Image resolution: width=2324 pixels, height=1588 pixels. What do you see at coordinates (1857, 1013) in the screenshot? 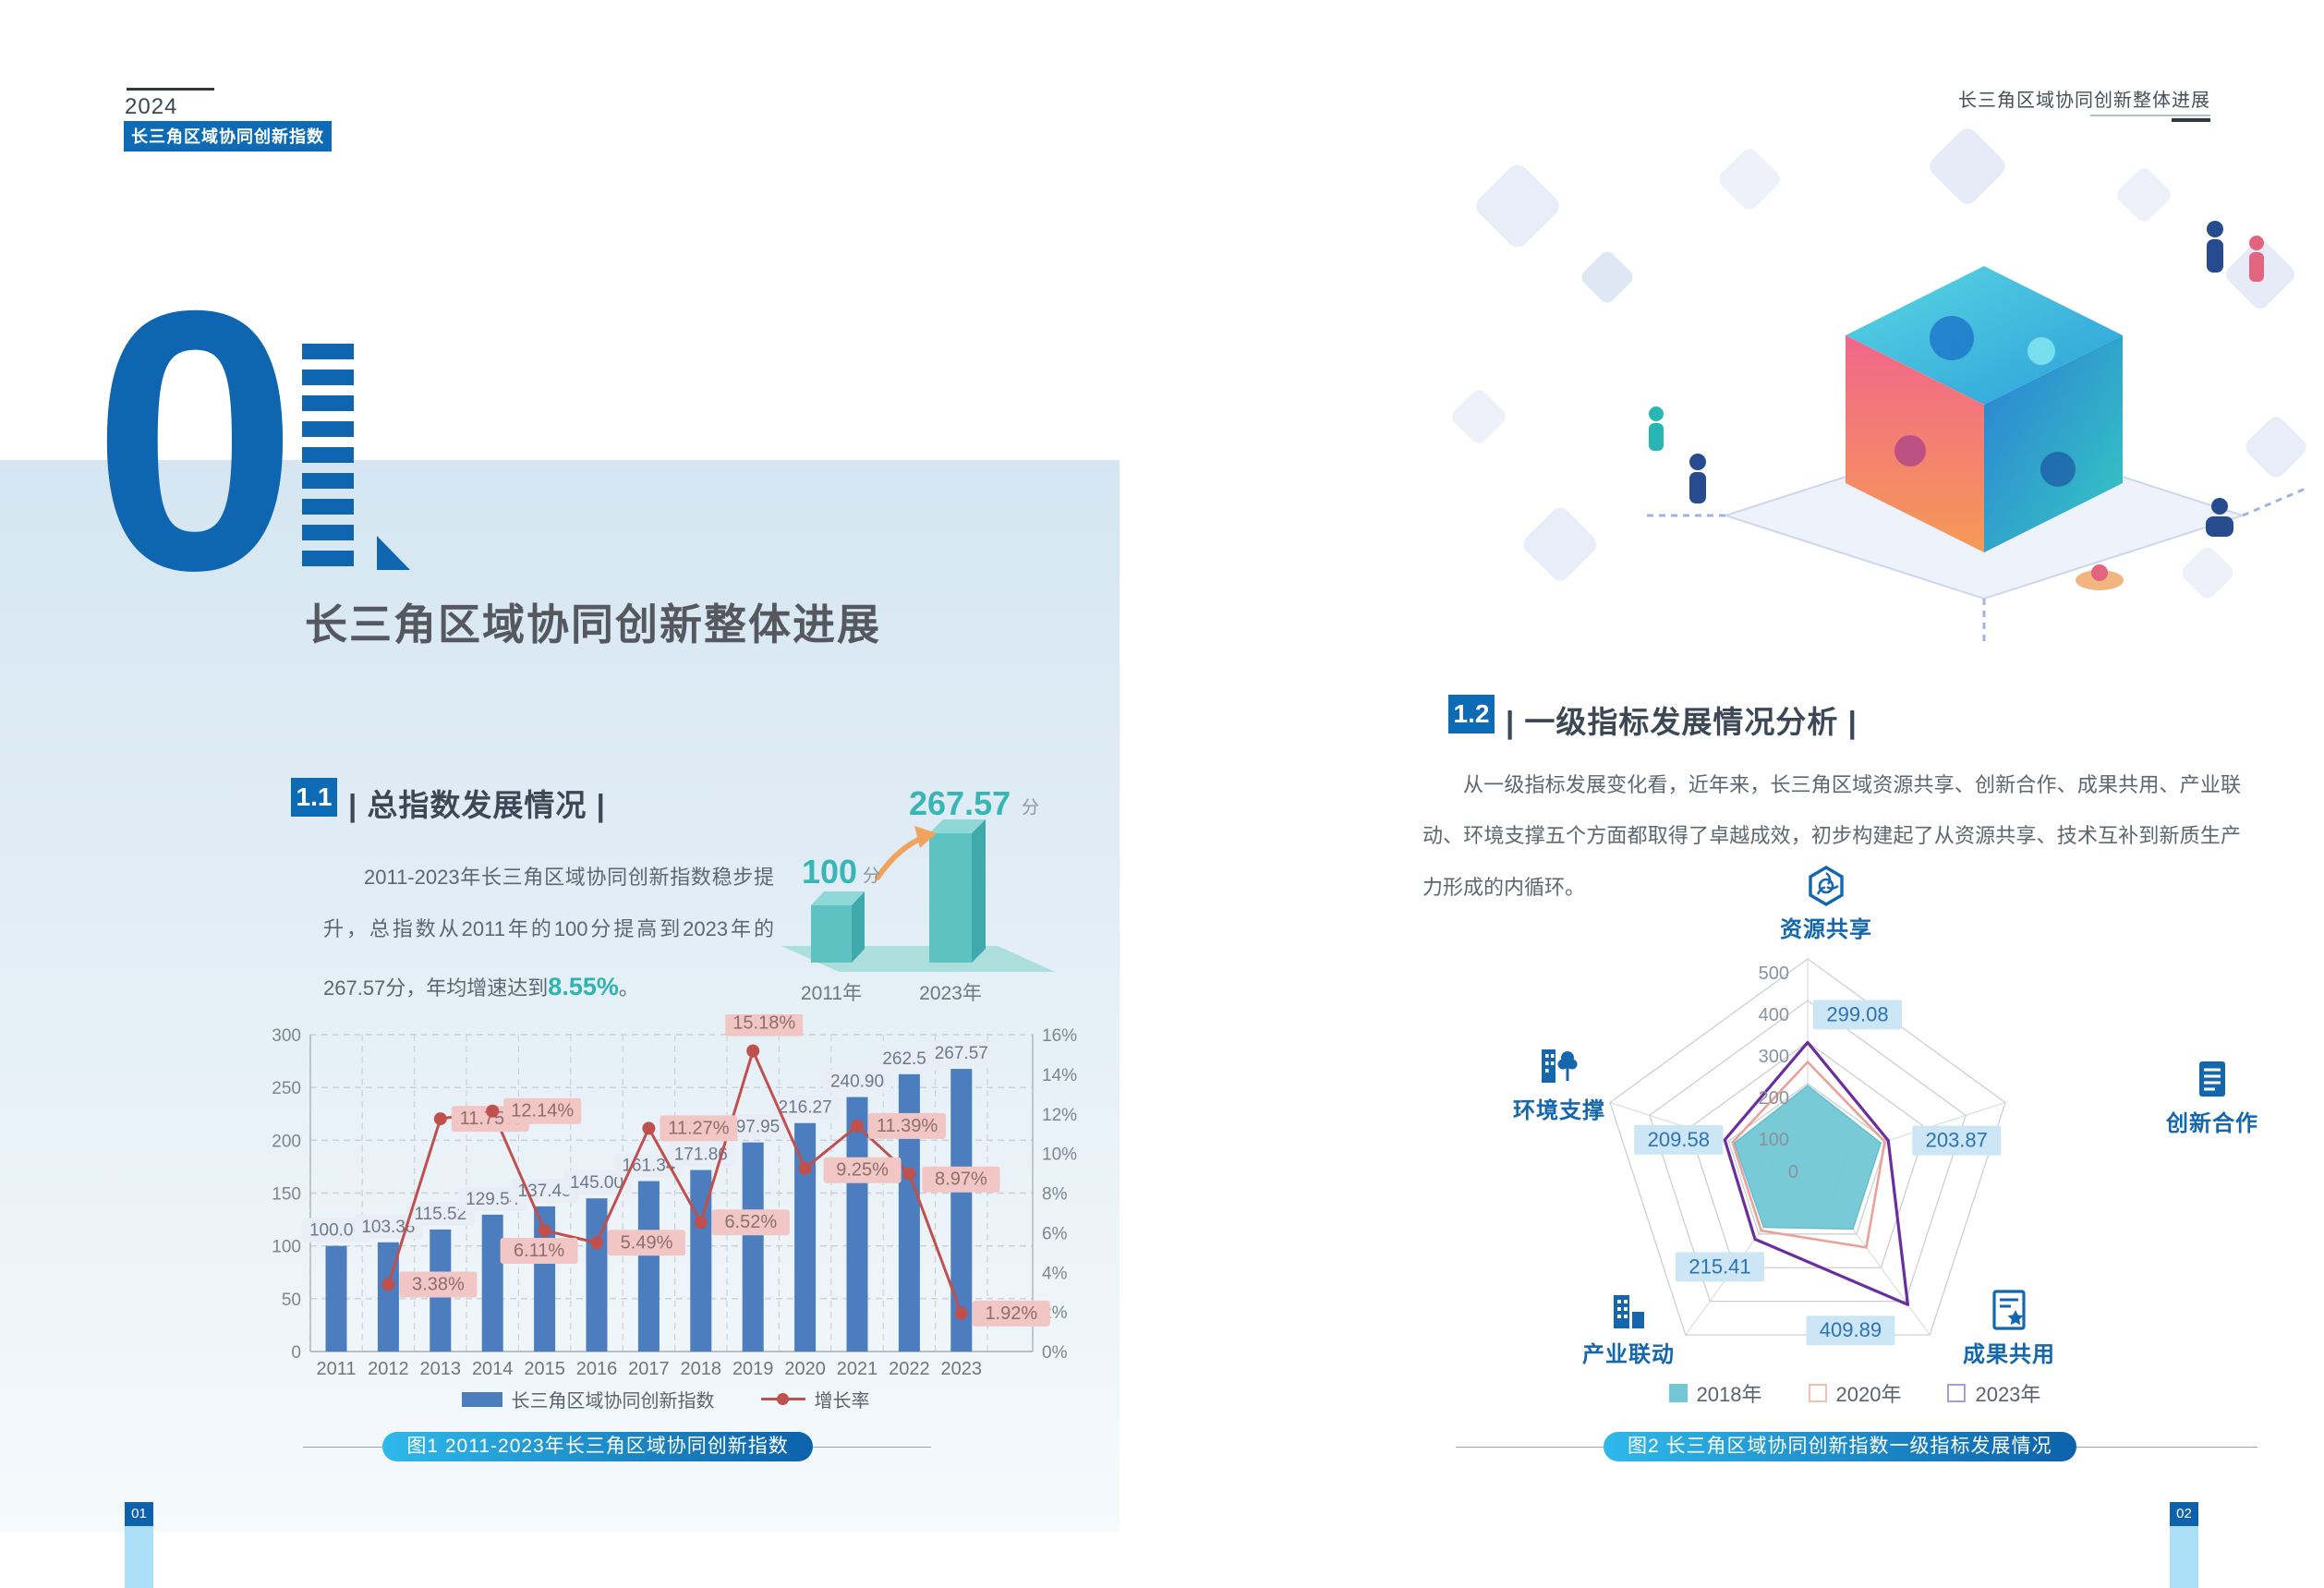
I see `svg-text: 299.08` at bounding box center [1857, 1013].